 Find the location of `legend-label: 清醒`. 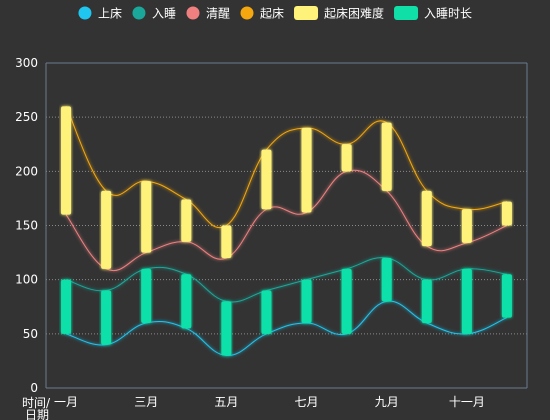

legend-label: 清醒 is located at coordinates (218, 14).